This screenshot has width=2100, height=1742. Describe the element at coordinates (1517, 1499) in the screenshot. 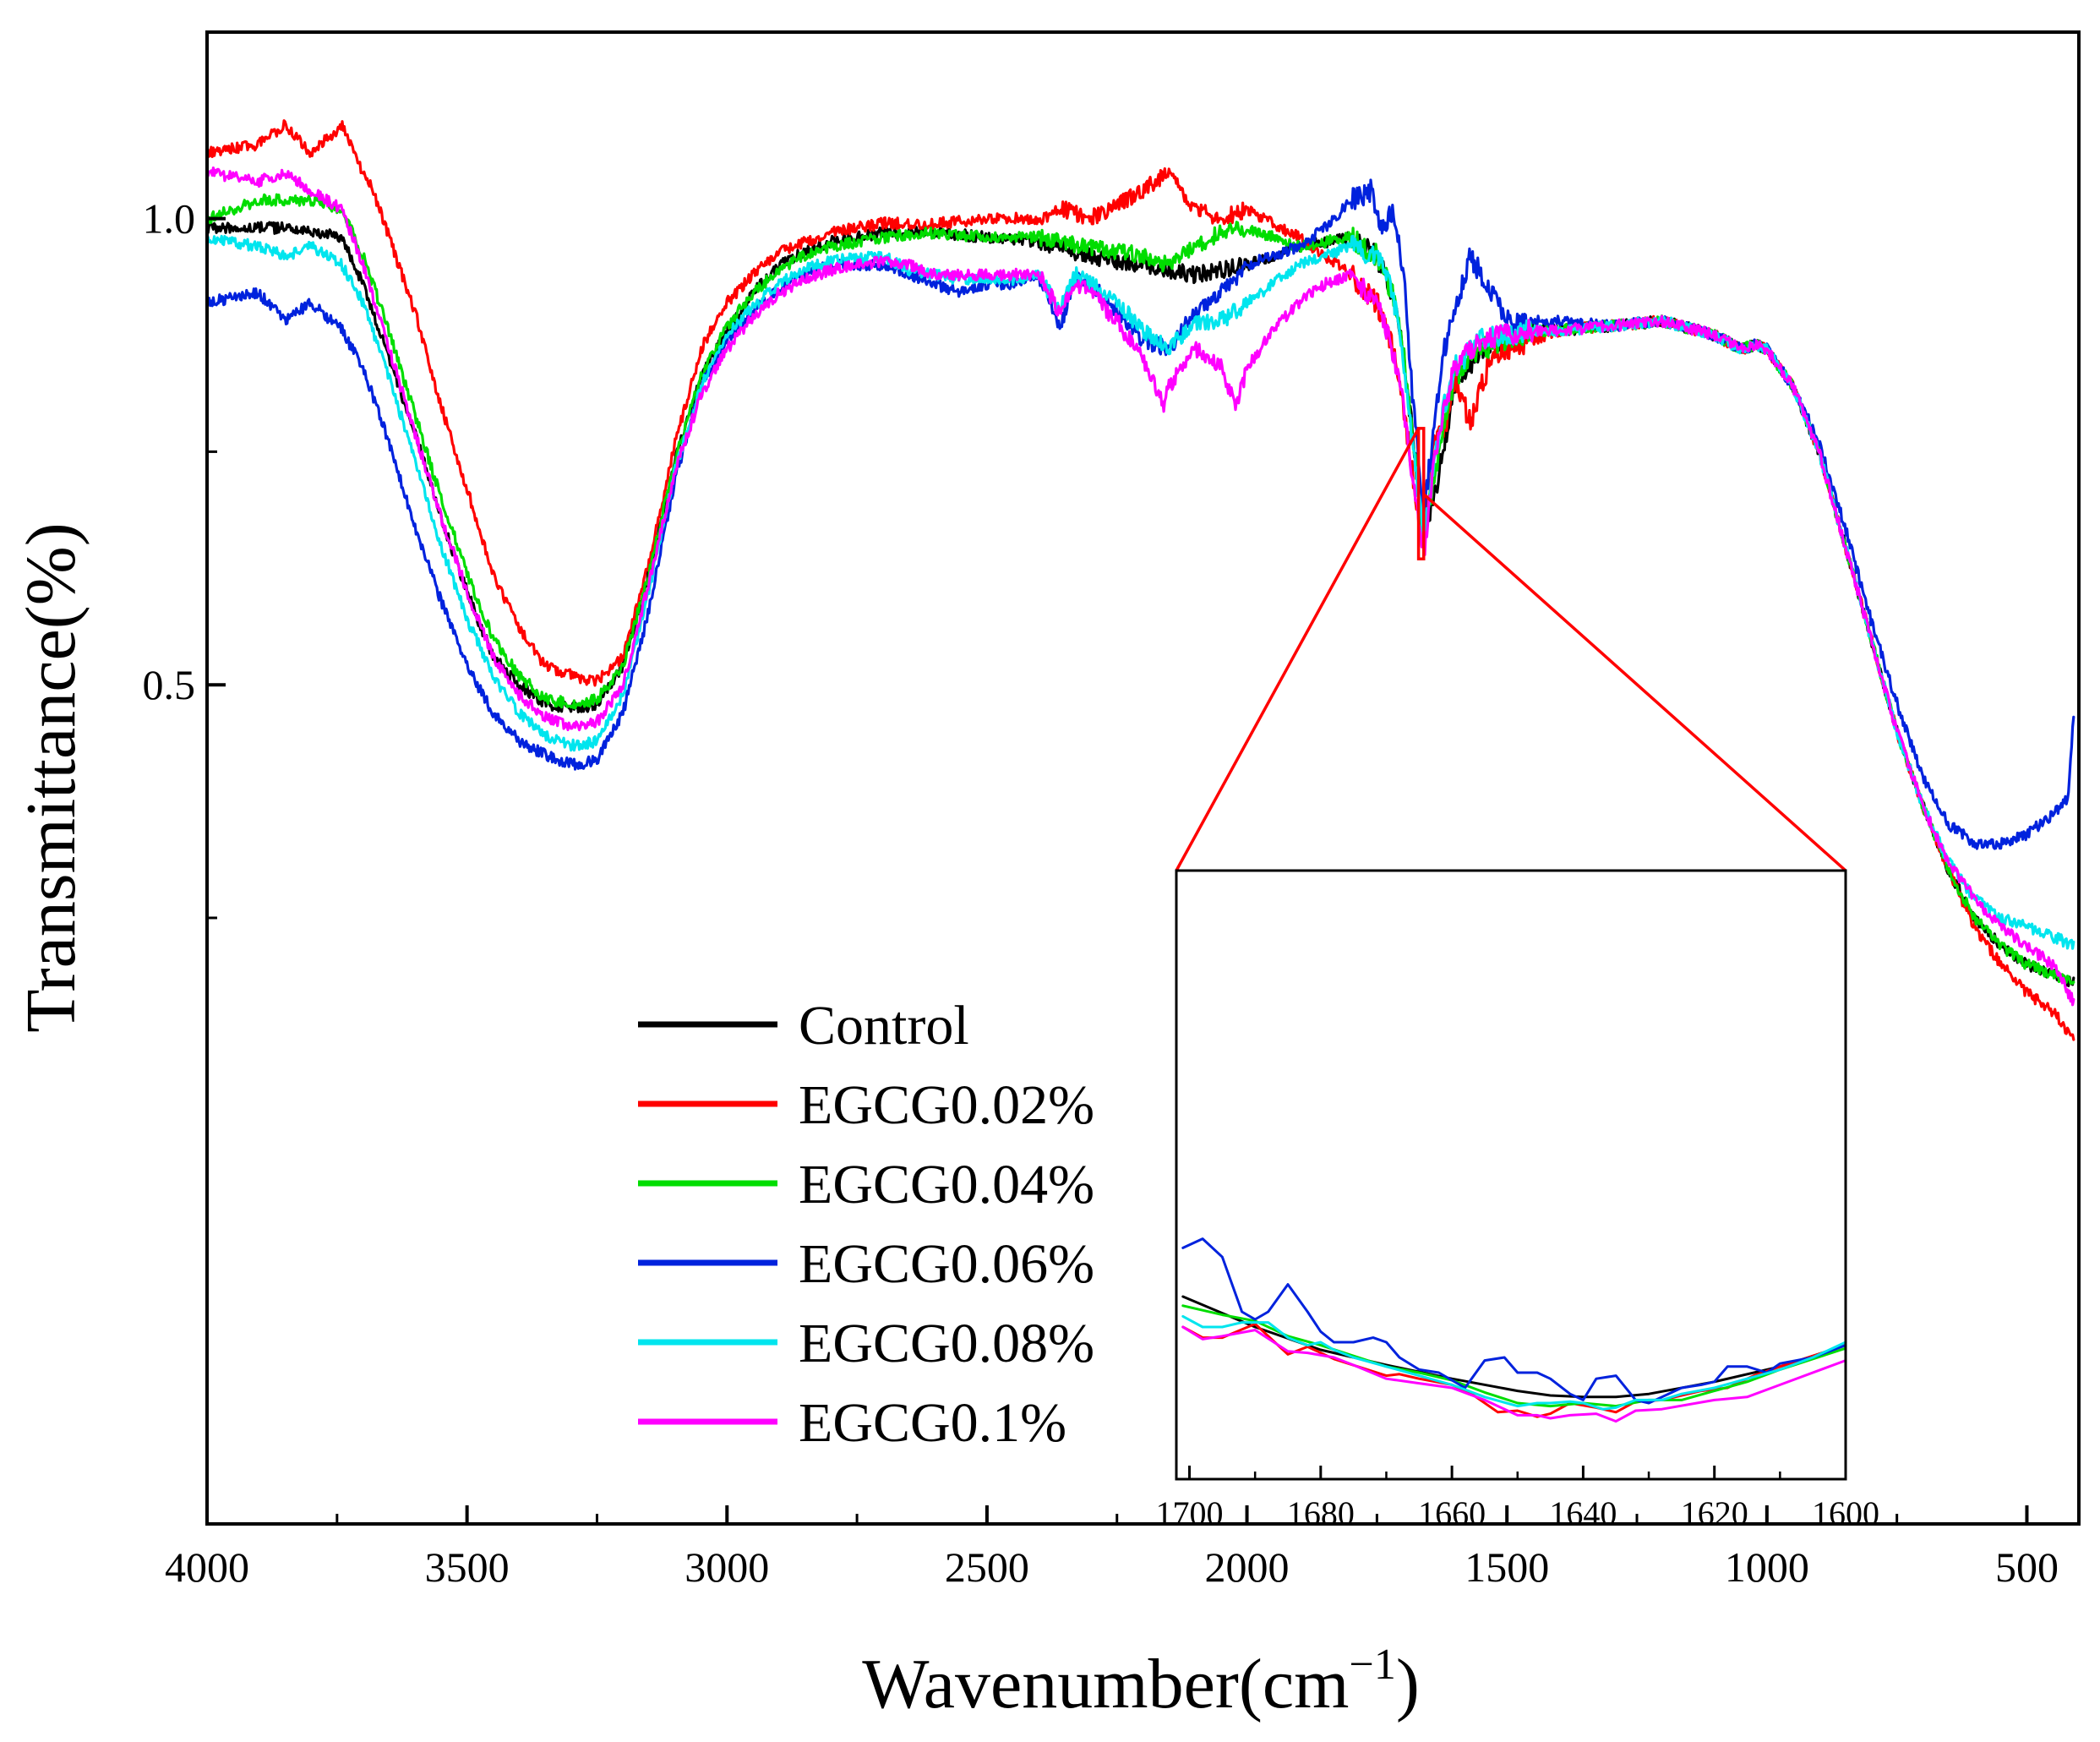

I see `inset-axes-group: 1700 1680 1660 1640 1620 1600` at that location.